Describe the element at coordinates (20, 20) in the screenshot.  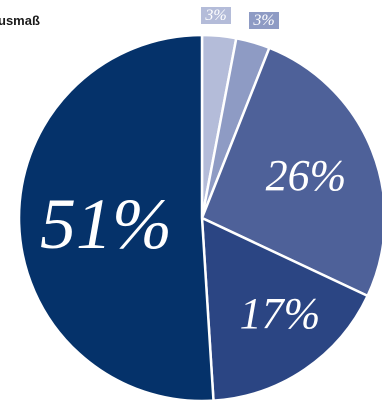
I see `chart-title: usmaß` at that location.